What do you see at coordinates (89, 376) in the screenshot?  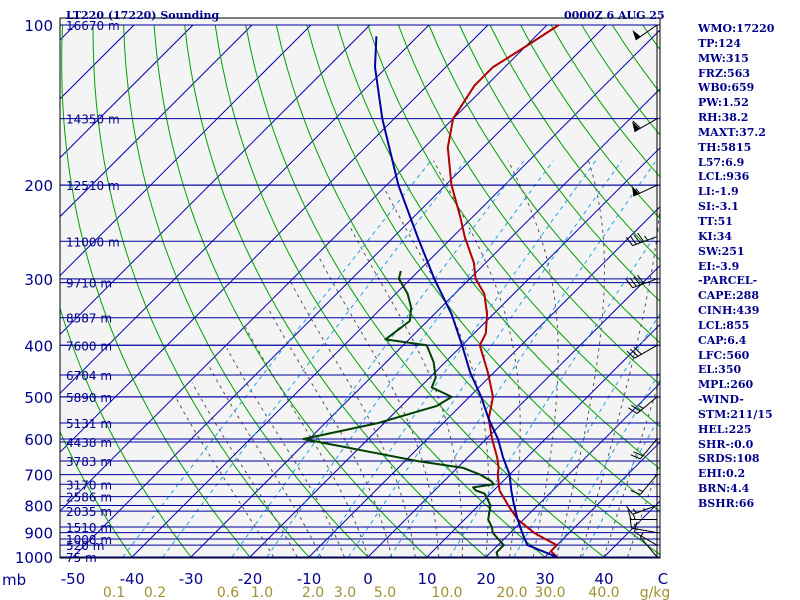 I see `height-label: 6704 m` at bounding box center [89, 376].